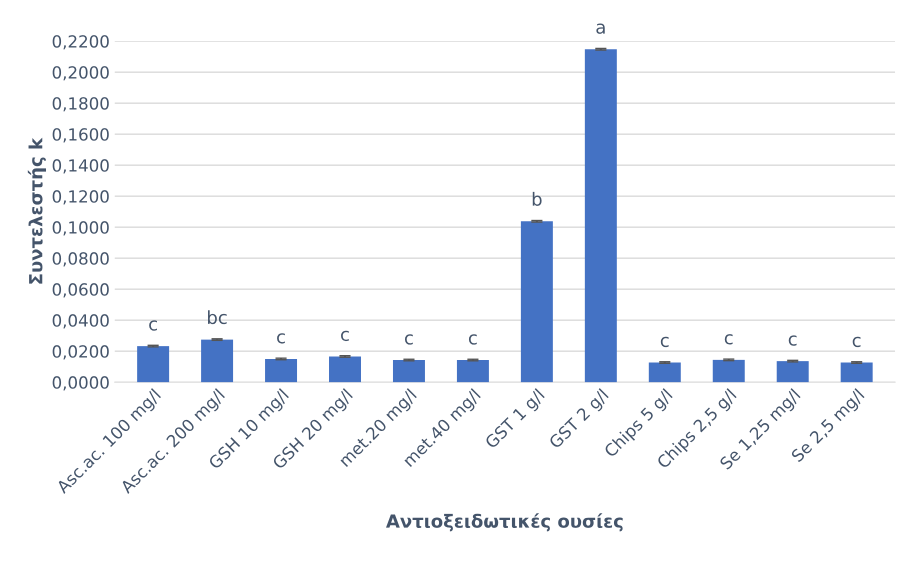  What do you see at coordinates (80, 135) in the screenshot?
I see `y-tick-label: 0,1600` at bounding box center [80, 135].